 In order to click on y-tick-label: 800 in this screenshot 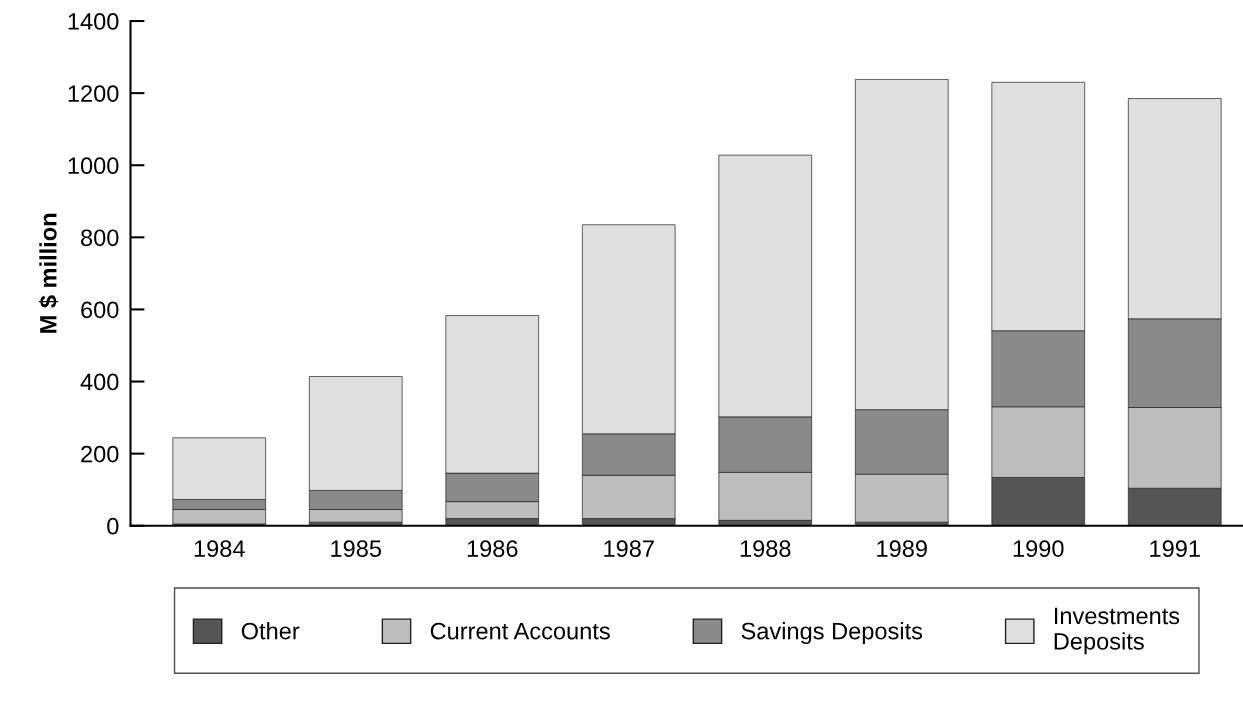, I will do `click(100, 238)`.